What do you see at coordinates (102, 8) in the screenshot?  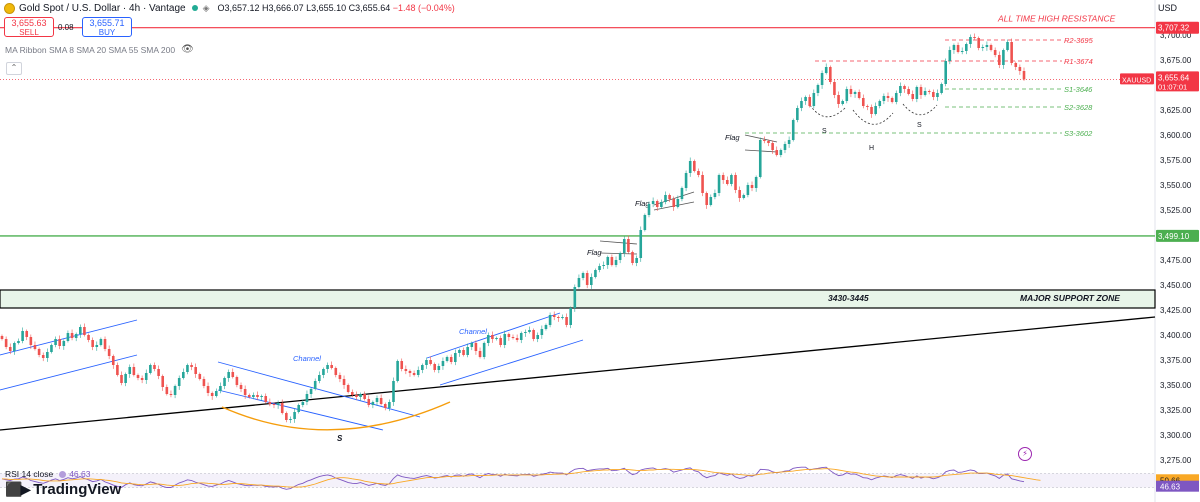 I see `symbol-title: Gold Spot / U.S. Dollar · 4h · Vantage` at bounding box center [102, 8].